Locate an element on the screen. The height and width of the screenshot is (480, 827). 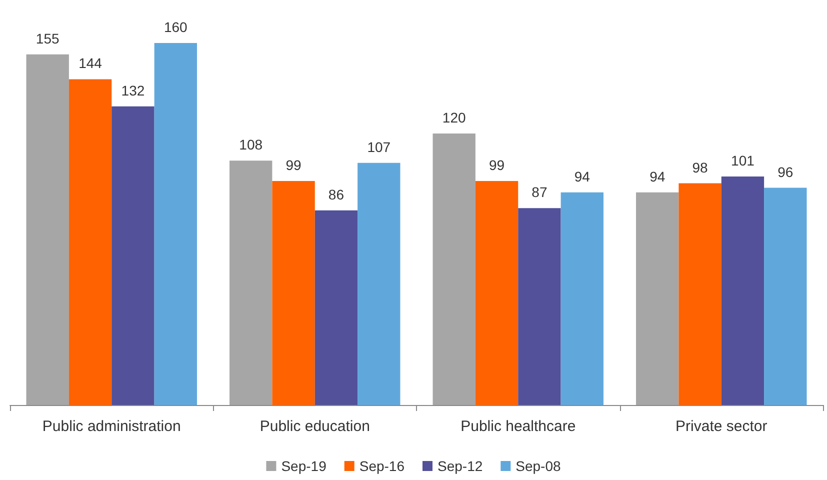
data-label: 96 is located at coordinates (786, 172).